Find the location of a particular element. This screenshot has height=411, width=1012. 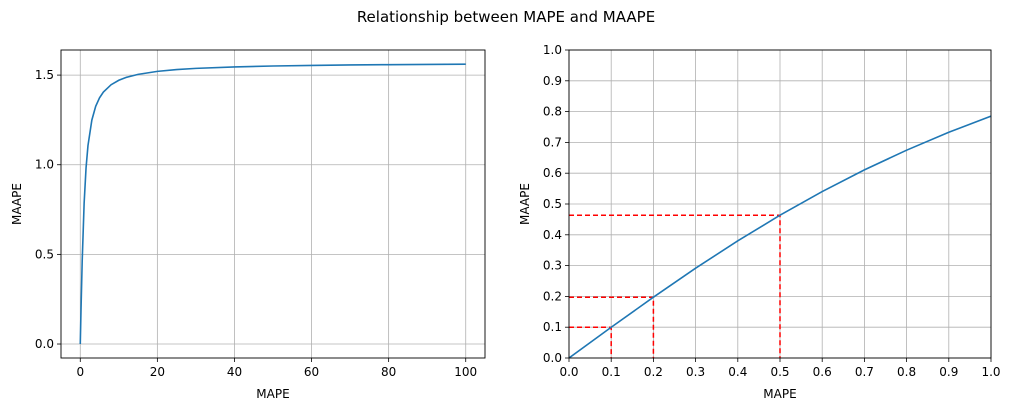

y-tick-label: 0.6 is located at coordinates (552, 173).